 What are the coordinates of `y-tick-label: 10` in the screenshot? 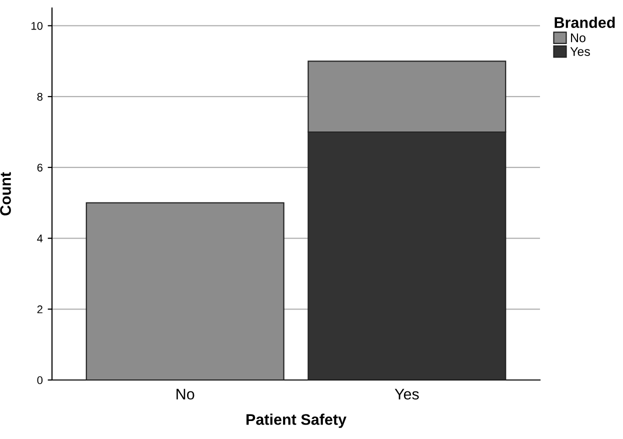 It's located at (37, 26).